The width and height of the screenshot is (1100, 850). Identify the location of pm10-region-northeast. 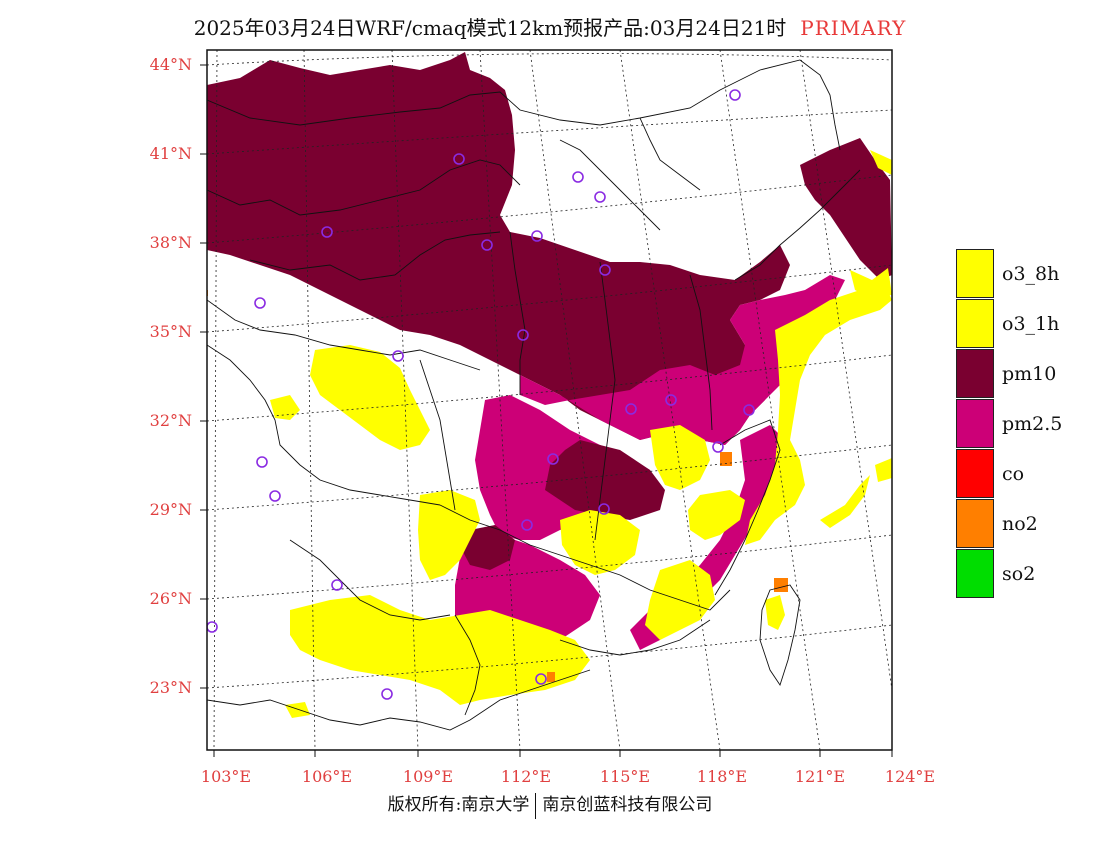
(846, 209).